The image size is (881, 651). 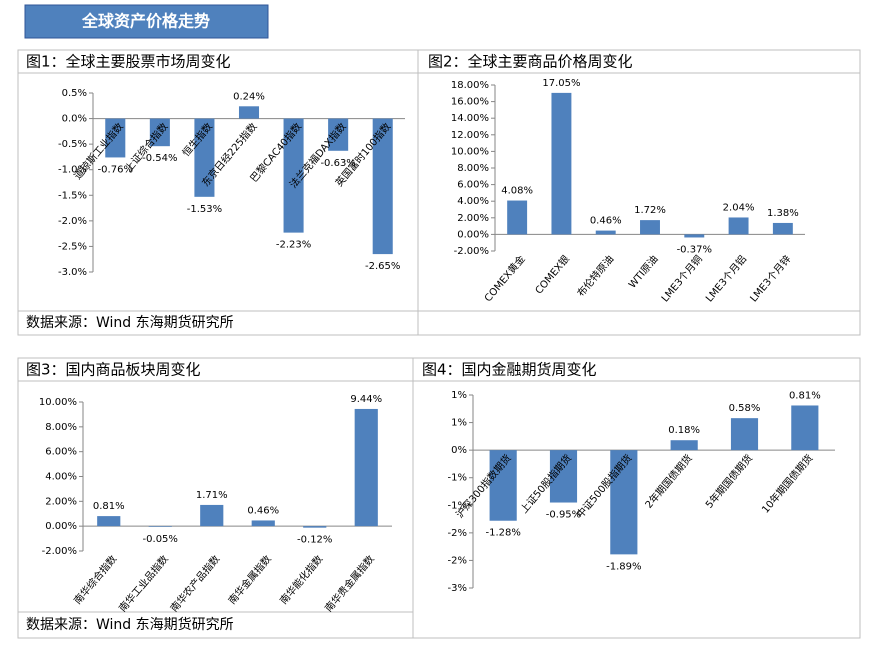 What do you see at coordinates (459, 450) in the screenshot?
I see `y-tick-label: 0%` at bounding box center [459, 450].